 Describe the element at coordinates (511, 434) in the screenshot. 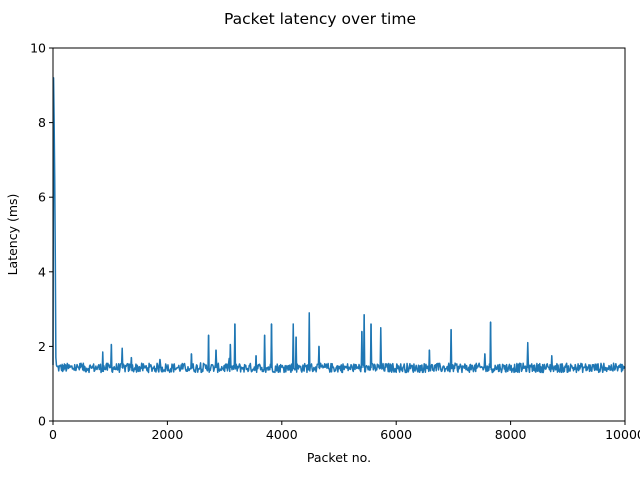

I see `x-tick-label: 8000` at that location.